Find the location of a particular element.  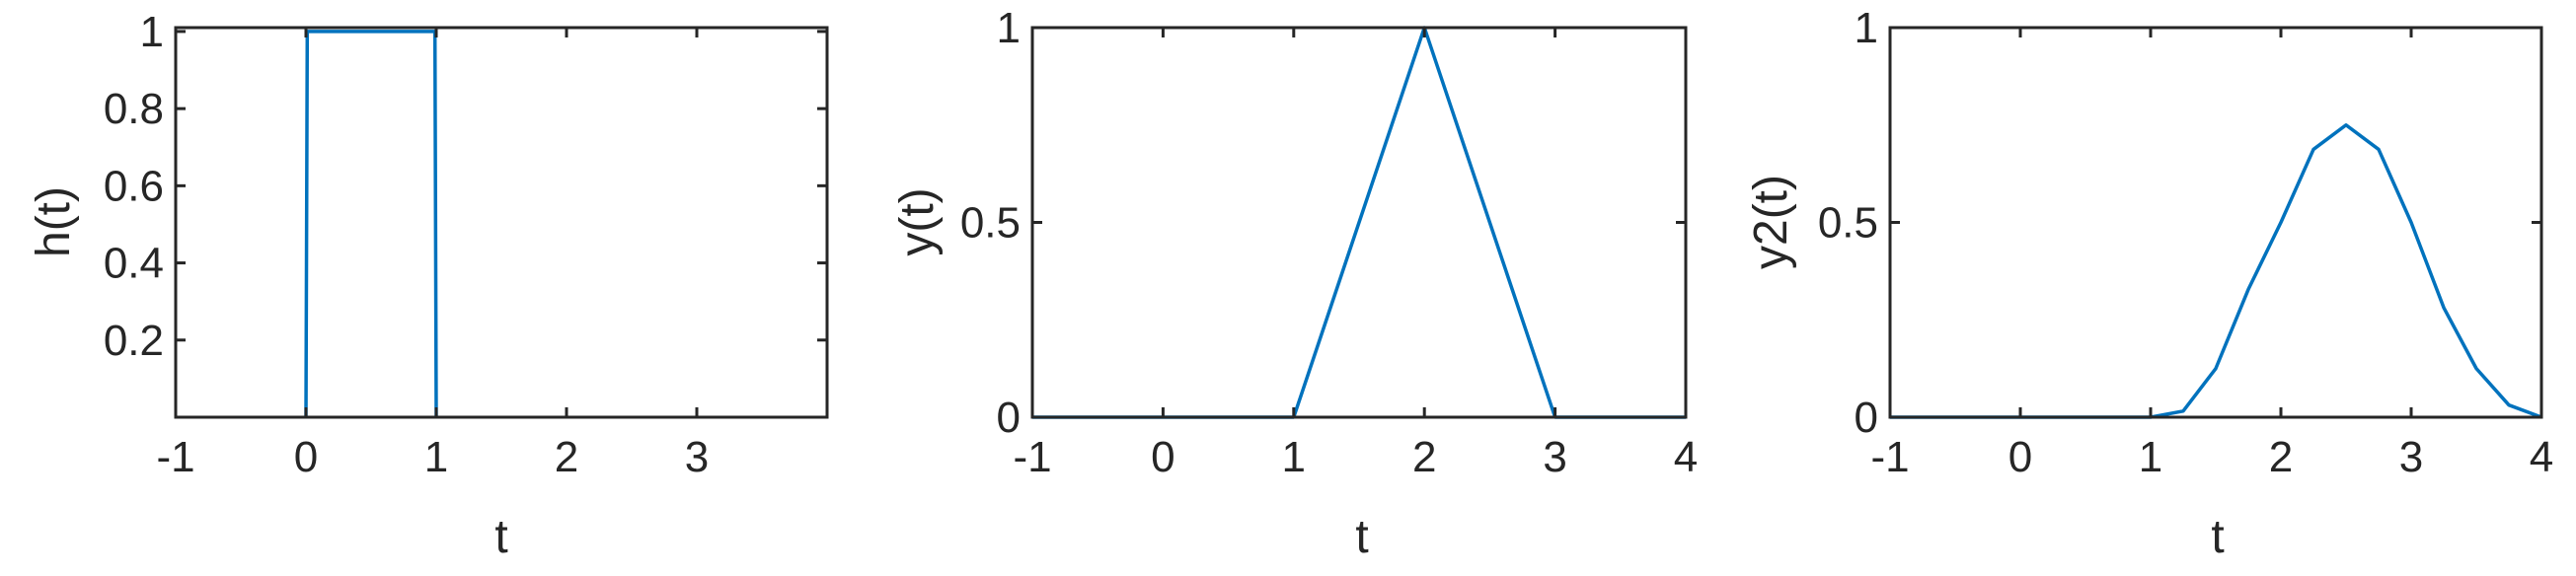

chart-h-xtick-label: 0 is located at coordinates (306, 457).